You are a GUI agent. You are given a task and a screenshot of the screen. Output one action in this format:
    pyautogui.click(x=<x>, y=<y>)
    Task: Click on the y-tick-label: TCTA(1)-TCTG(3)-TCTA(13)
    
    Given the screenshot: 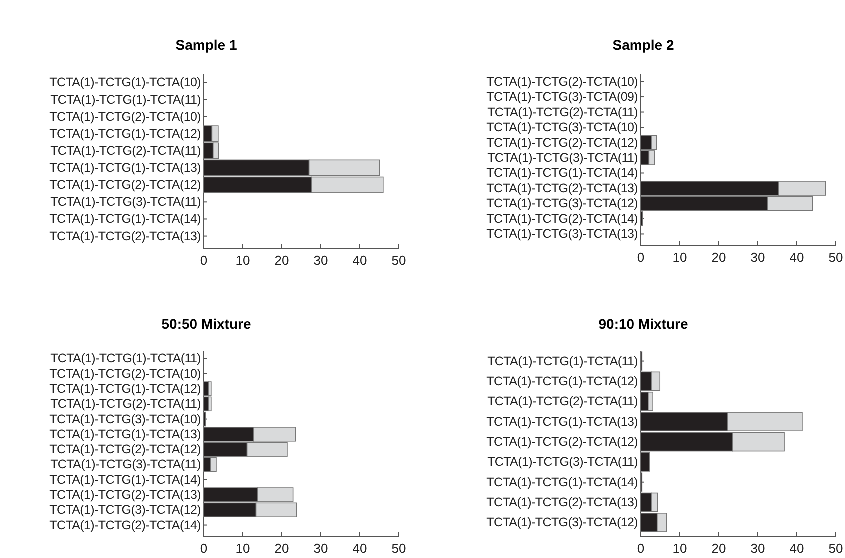 What is the action you would take?
    pyautogui.click(x=562, y=234)
    